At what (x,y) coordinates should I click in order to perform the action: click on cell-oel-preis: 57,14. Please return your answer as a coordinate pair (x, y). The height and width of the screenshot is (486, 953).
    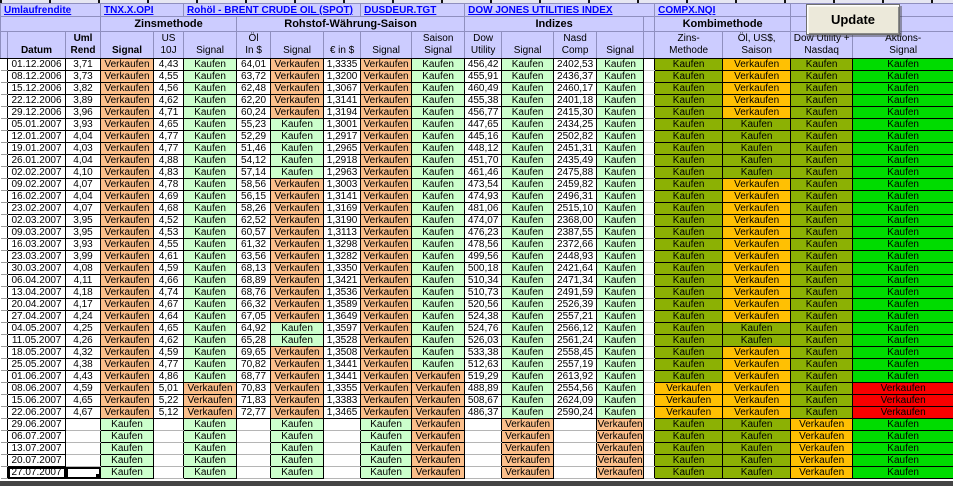
    Looking at the image, I should click on (254, 172).